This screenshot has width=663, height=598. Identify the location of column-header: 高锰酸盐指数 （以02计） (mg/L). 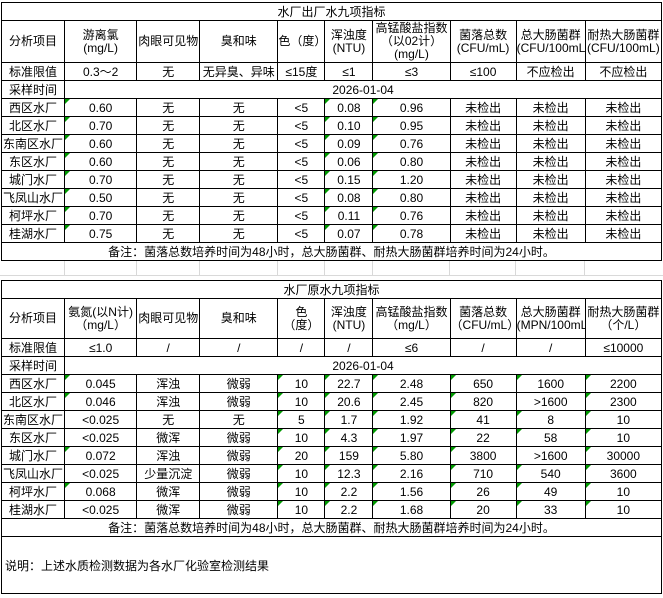
(411, 41).